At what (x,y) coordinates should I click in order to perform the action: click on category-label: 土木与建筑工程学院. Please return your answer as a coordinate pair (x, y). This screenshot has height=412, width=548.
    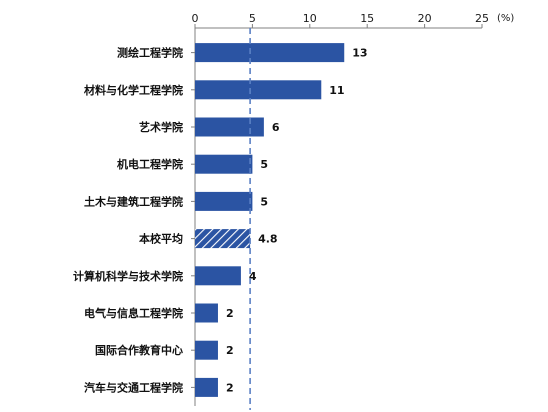
    Looking at the image, I should click on (133, 201).